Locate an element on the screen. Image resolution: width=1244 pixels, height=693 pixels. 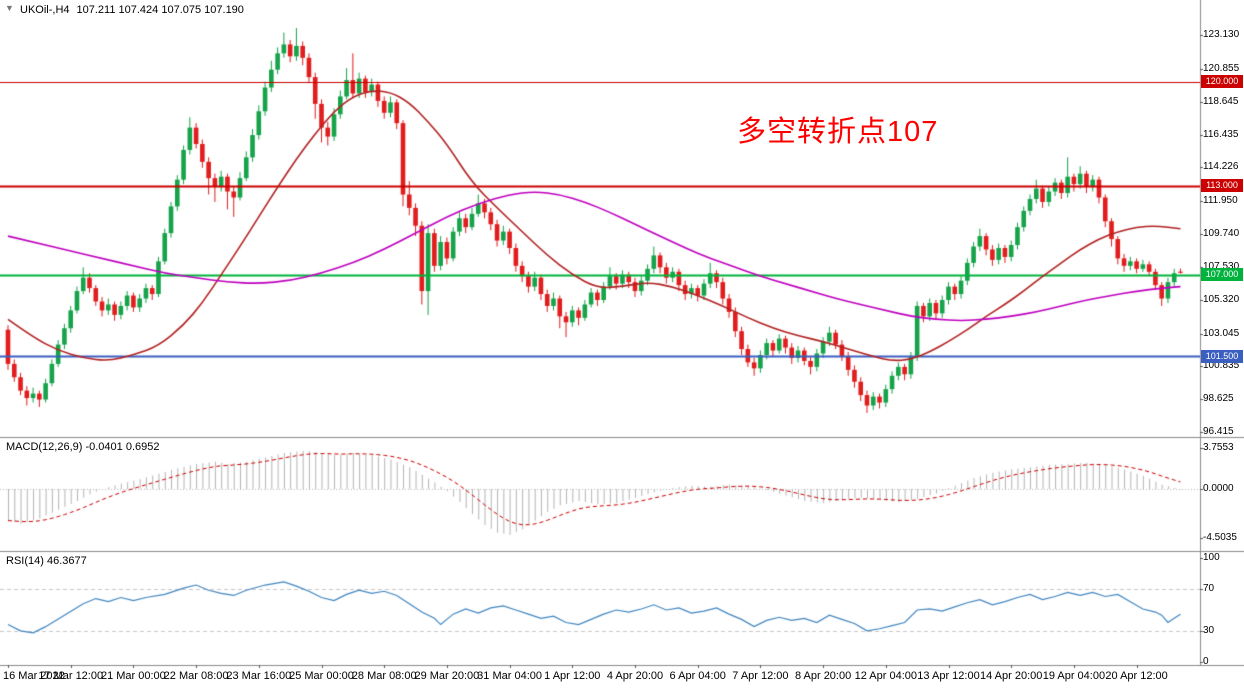
rsi-axis-label: 70 is located at coordinates (1209, 589).